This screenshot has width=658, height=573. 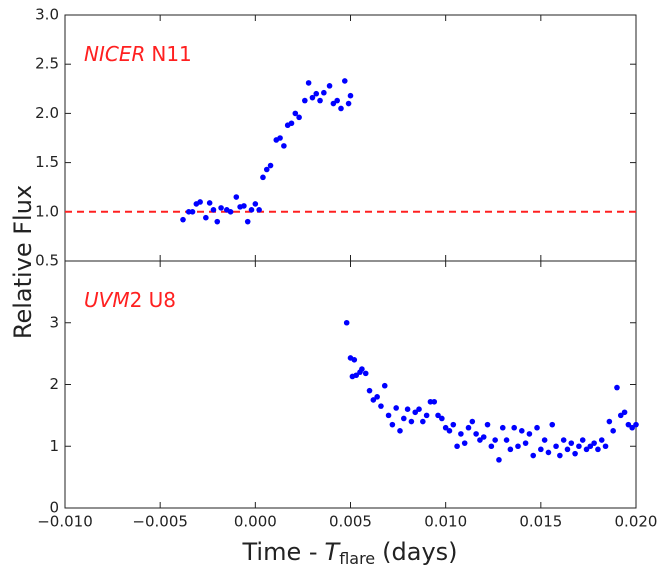 I want to click on y-tick-label: 3, so click(x=54, y=322).